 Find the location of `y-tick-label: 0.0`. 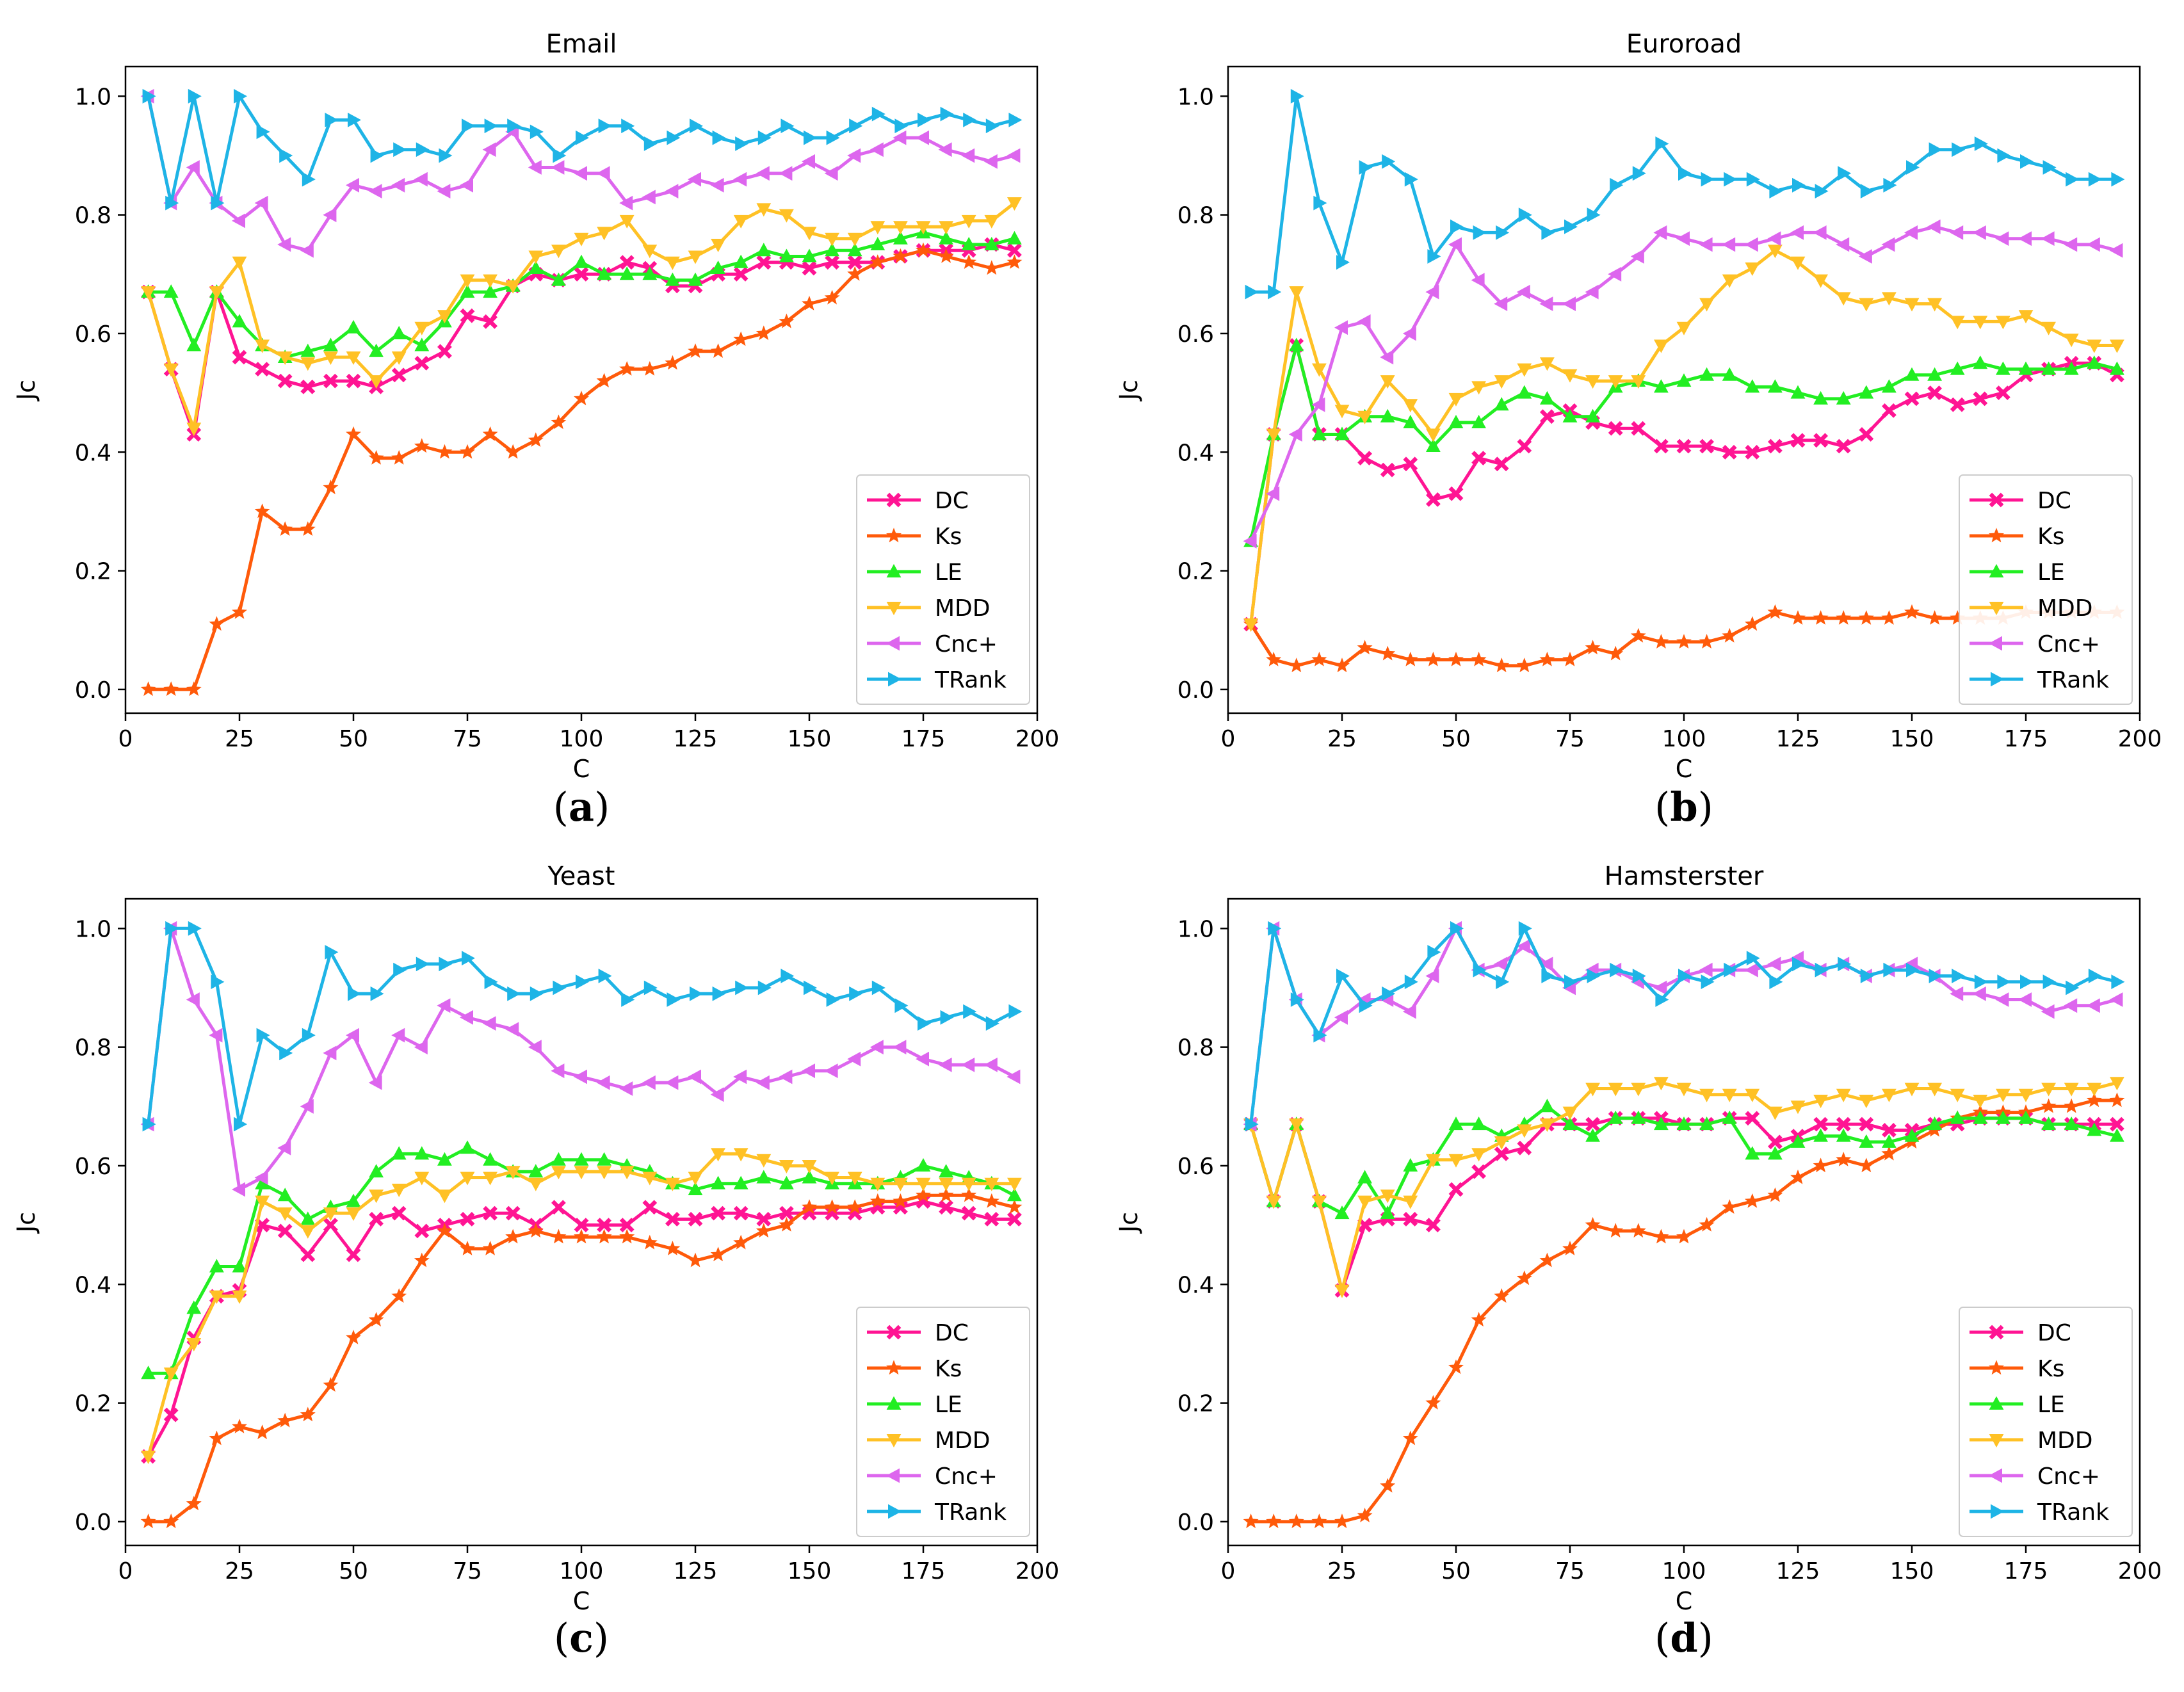

y-tick-label: 0.0 is located at coordinates (93, 690).